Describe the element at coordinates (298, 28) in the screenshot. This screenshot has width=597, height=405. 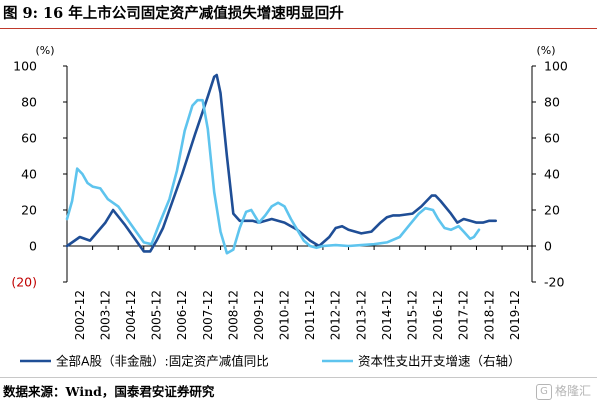
I see `title-rule` at that location.